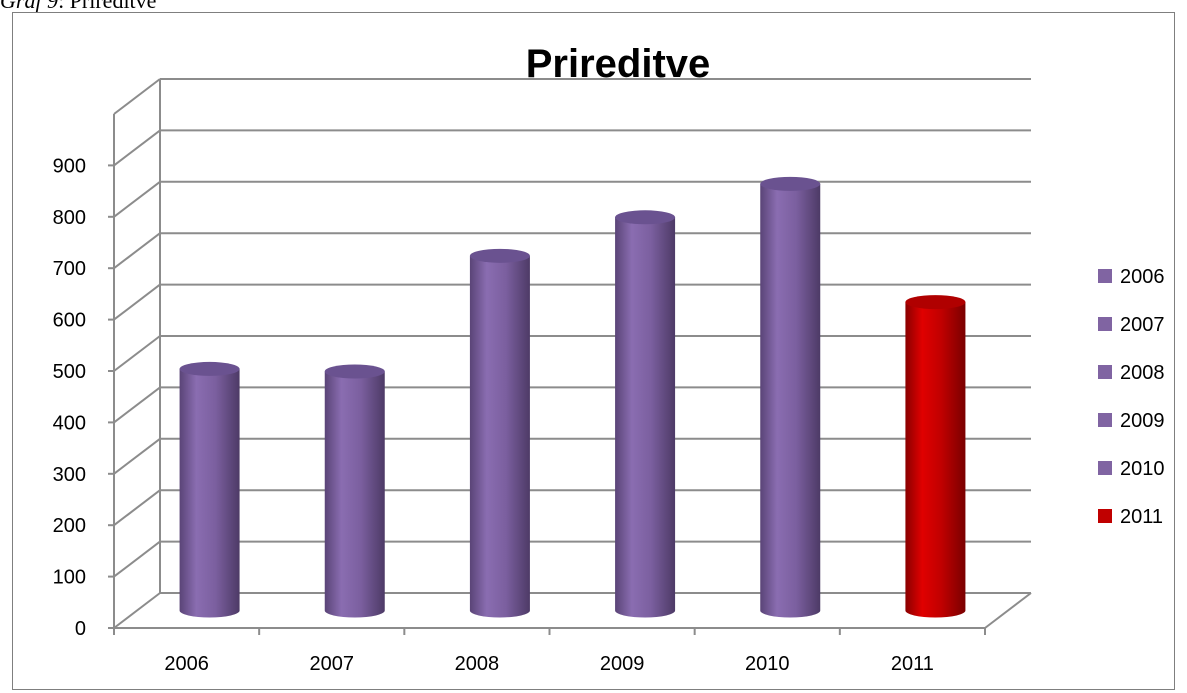 This screenshot has height=693, width=1187. I want to click on x-tick-label: 2010, so click(767, 664).